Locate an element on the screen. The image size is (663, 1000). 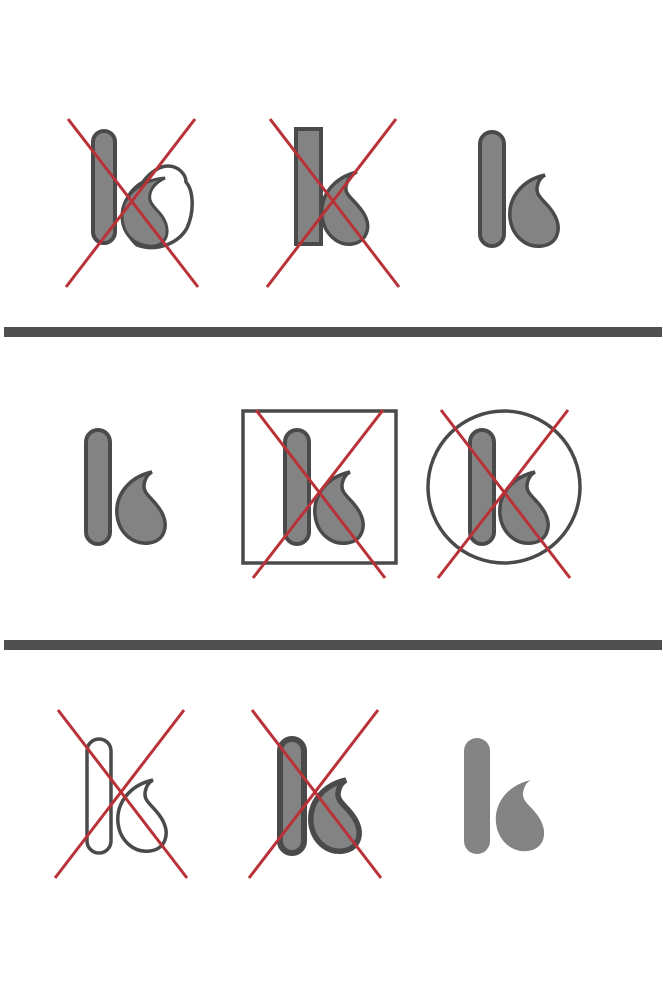
circle-frame is located at coordinates (504, 487).